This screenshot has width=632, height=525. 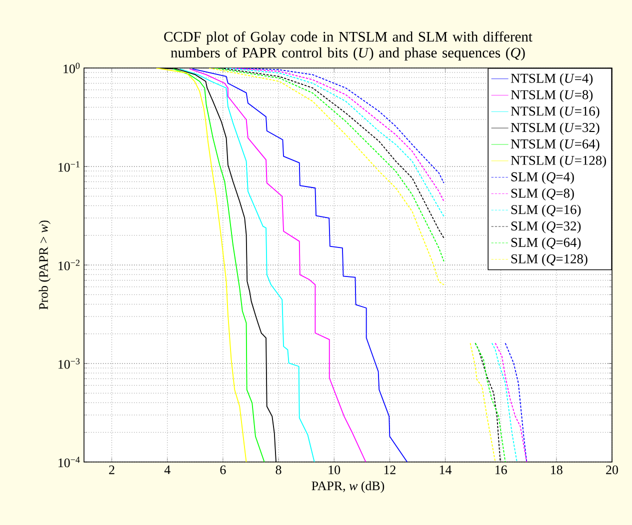 I want to click on y-axis-title: Prob (PAPR > w), so click(x=44, y=265).